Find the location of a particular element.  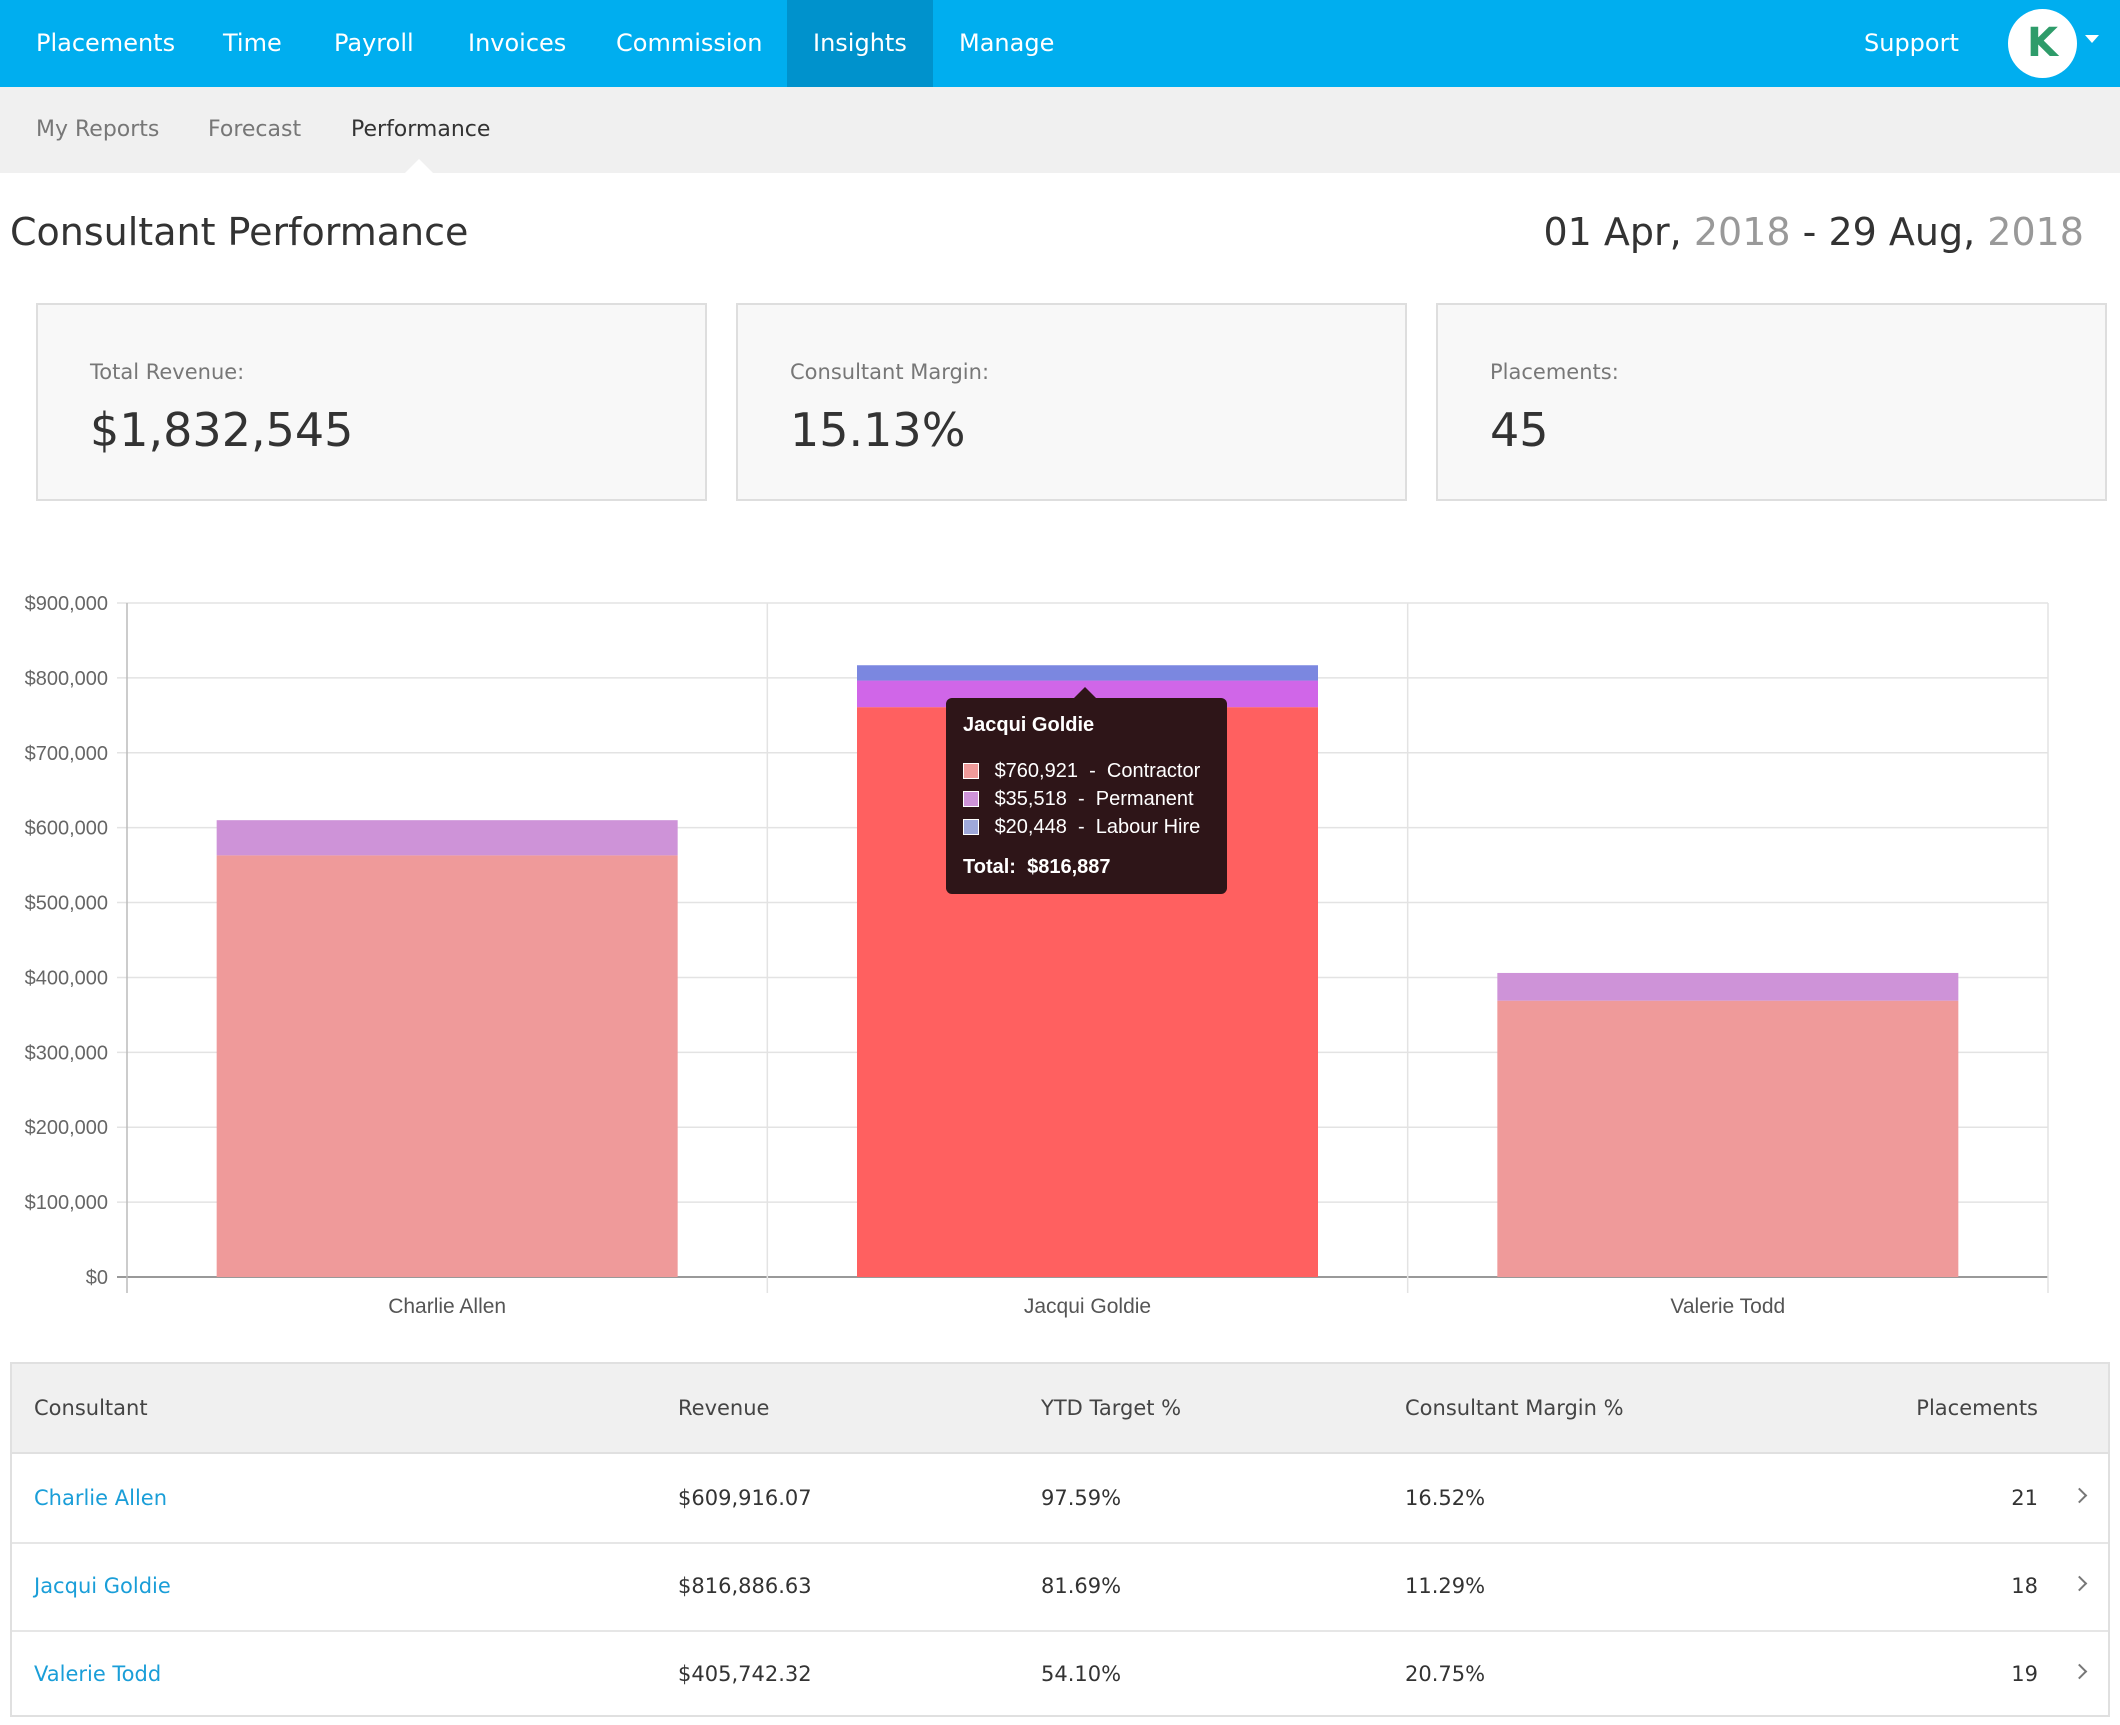

x-tick-label: Charlie Allen is located at coordinates (447, 1306).